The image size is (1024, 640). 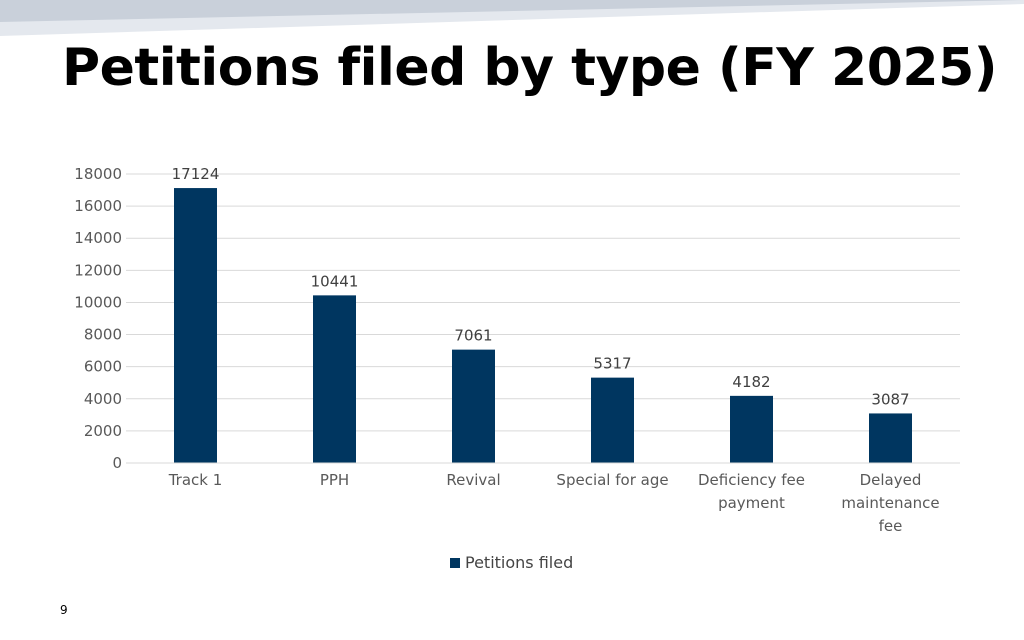 What do you see at coordinates (103, 431) in the screenshot?
I see `y-tick-label: 2000` at bounding box center [103, 431].